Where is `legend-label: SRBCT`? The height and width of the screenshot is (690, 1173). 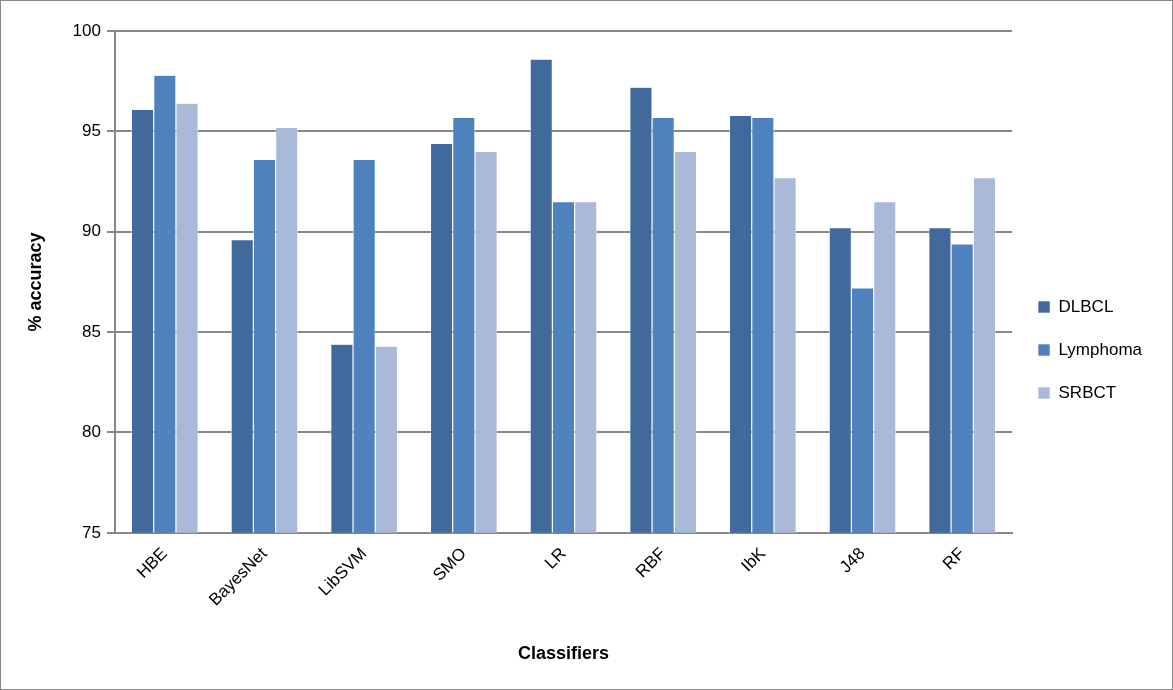
legend-label: SRBCT is located at coordinates (1087, 392).